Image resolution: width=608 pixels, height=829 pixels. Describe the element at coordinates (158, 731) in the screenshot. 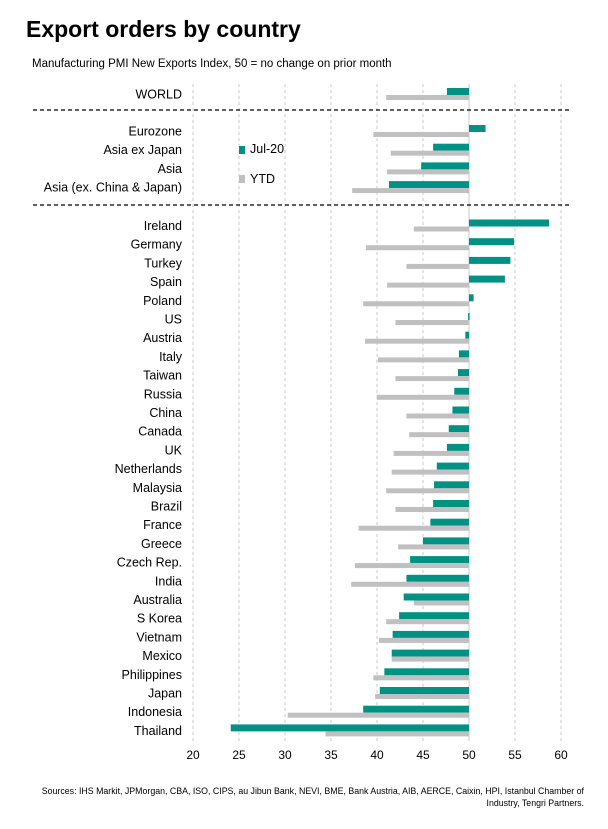

I see `category-label: Thailand` at that location.